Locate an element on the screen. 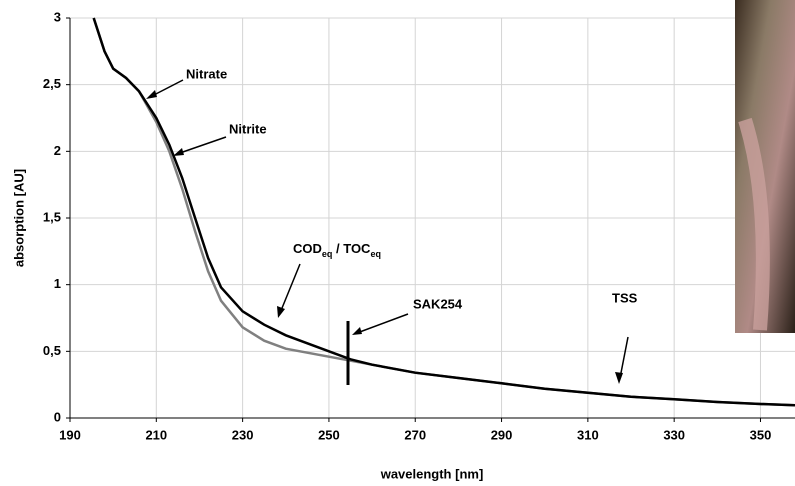 This screenshot has width=795, height=486. x-tick-label: 250 is located at coordinates (329, 434).